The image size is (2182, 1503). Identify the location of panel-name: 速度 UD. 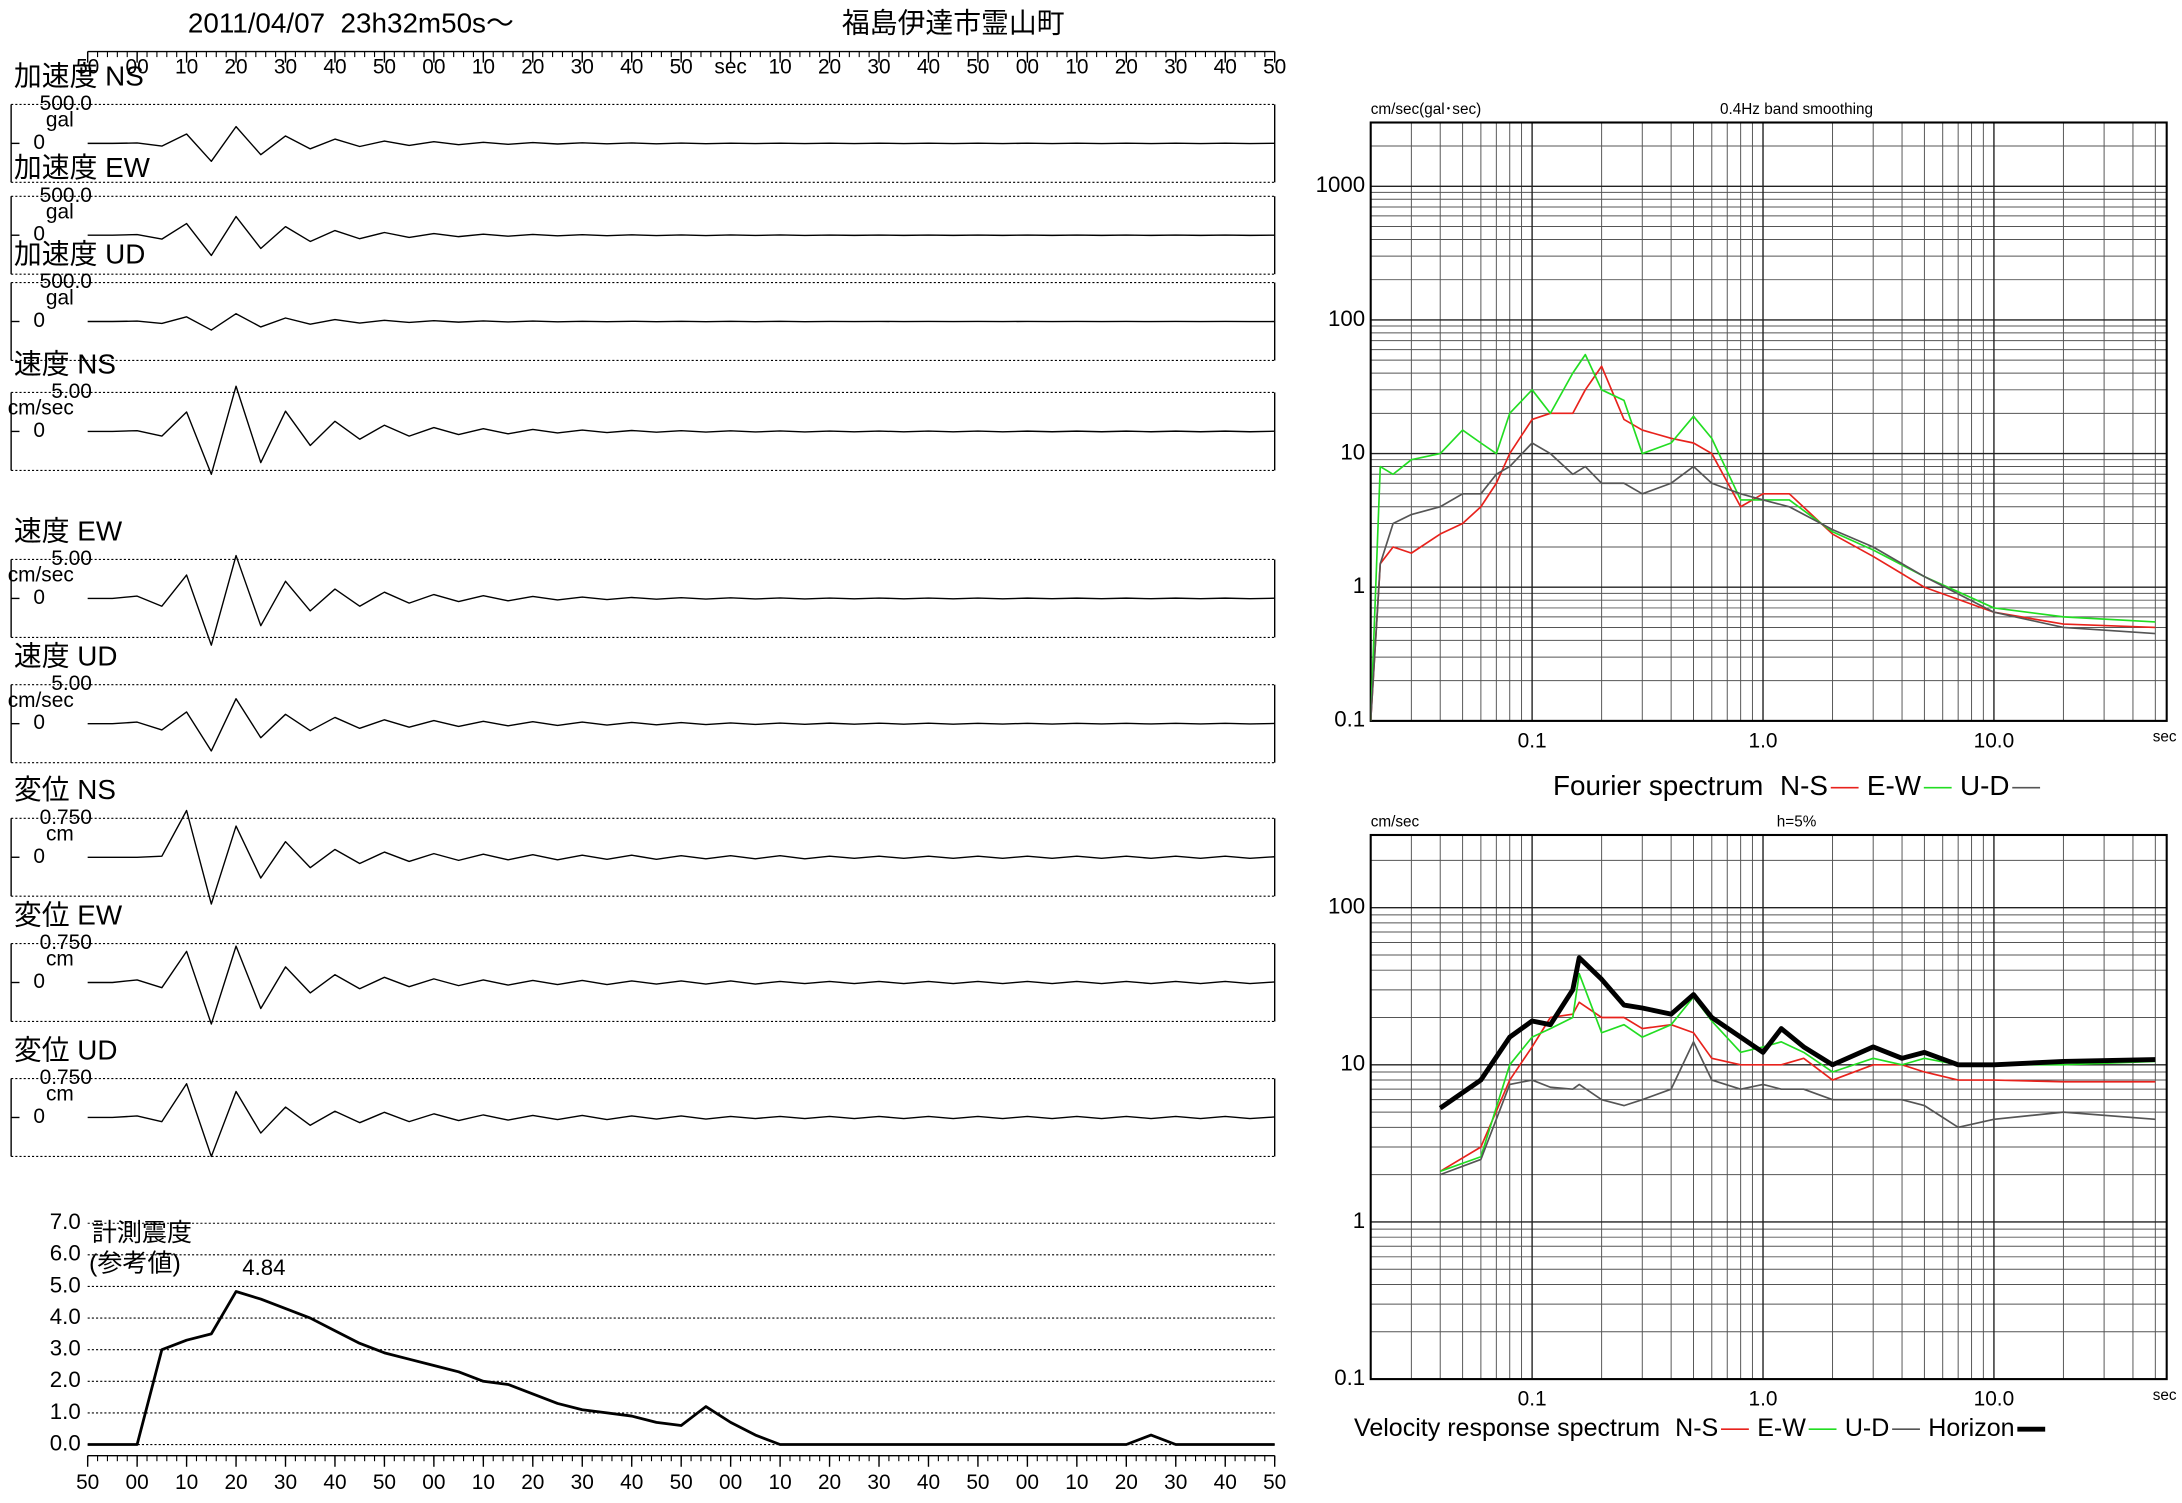
(66, 656).